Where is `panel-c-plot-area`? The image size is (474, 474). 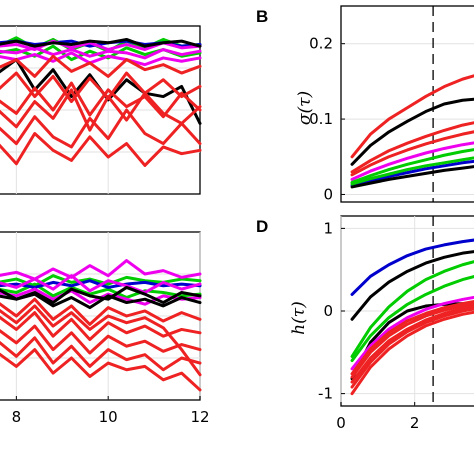 panel-c-plot-area is located at coordinates (101, 325).